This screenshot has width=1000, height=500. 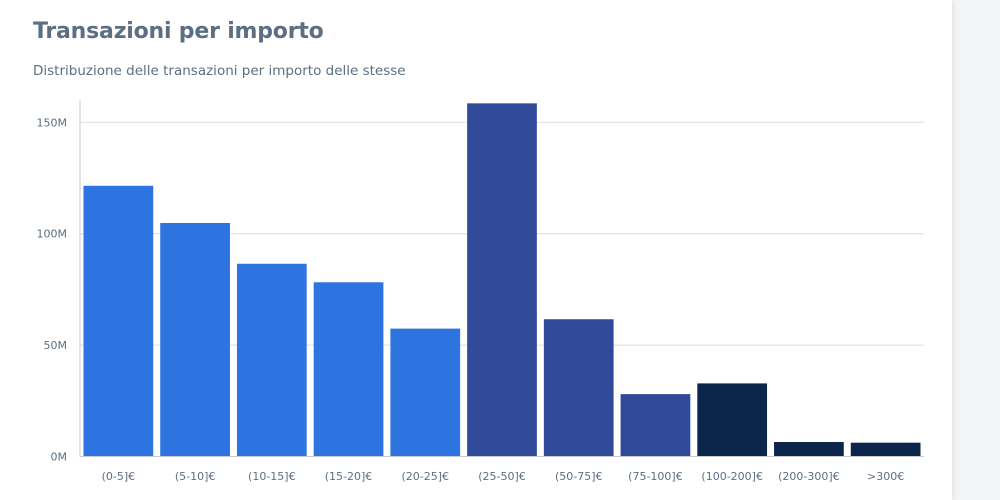 What do you see at coordinates (119, 476) in the screenshot?
I see `x-tick-label: (0-5]€` at bounding box center [119, 476].